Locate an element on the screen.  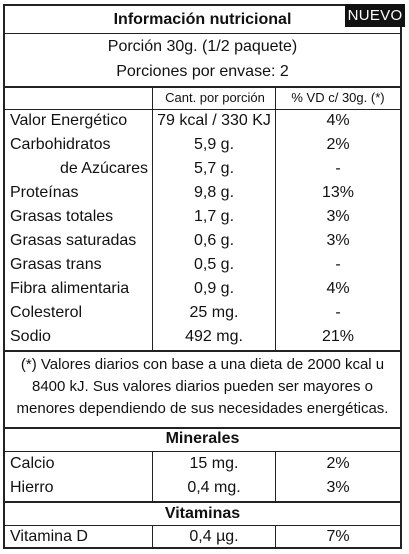
nutrient-name: de Azúcares is located at coordinates (103, 168).